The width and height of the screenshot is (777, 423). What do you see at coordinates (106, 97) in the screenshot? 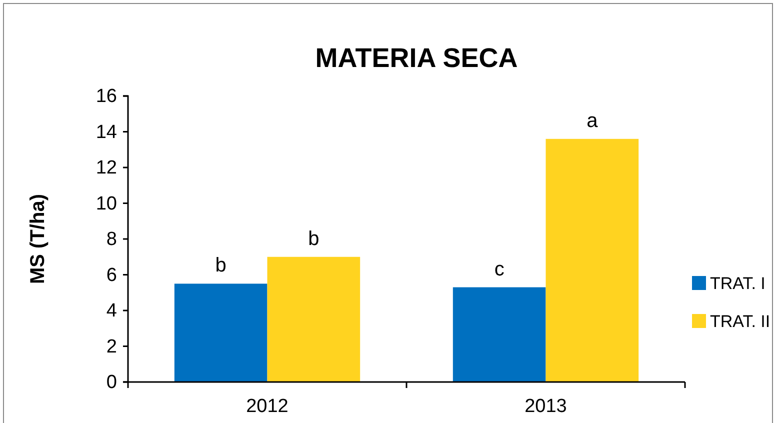
I see `y-tick-label: 16` at bounding box center [106, 97].